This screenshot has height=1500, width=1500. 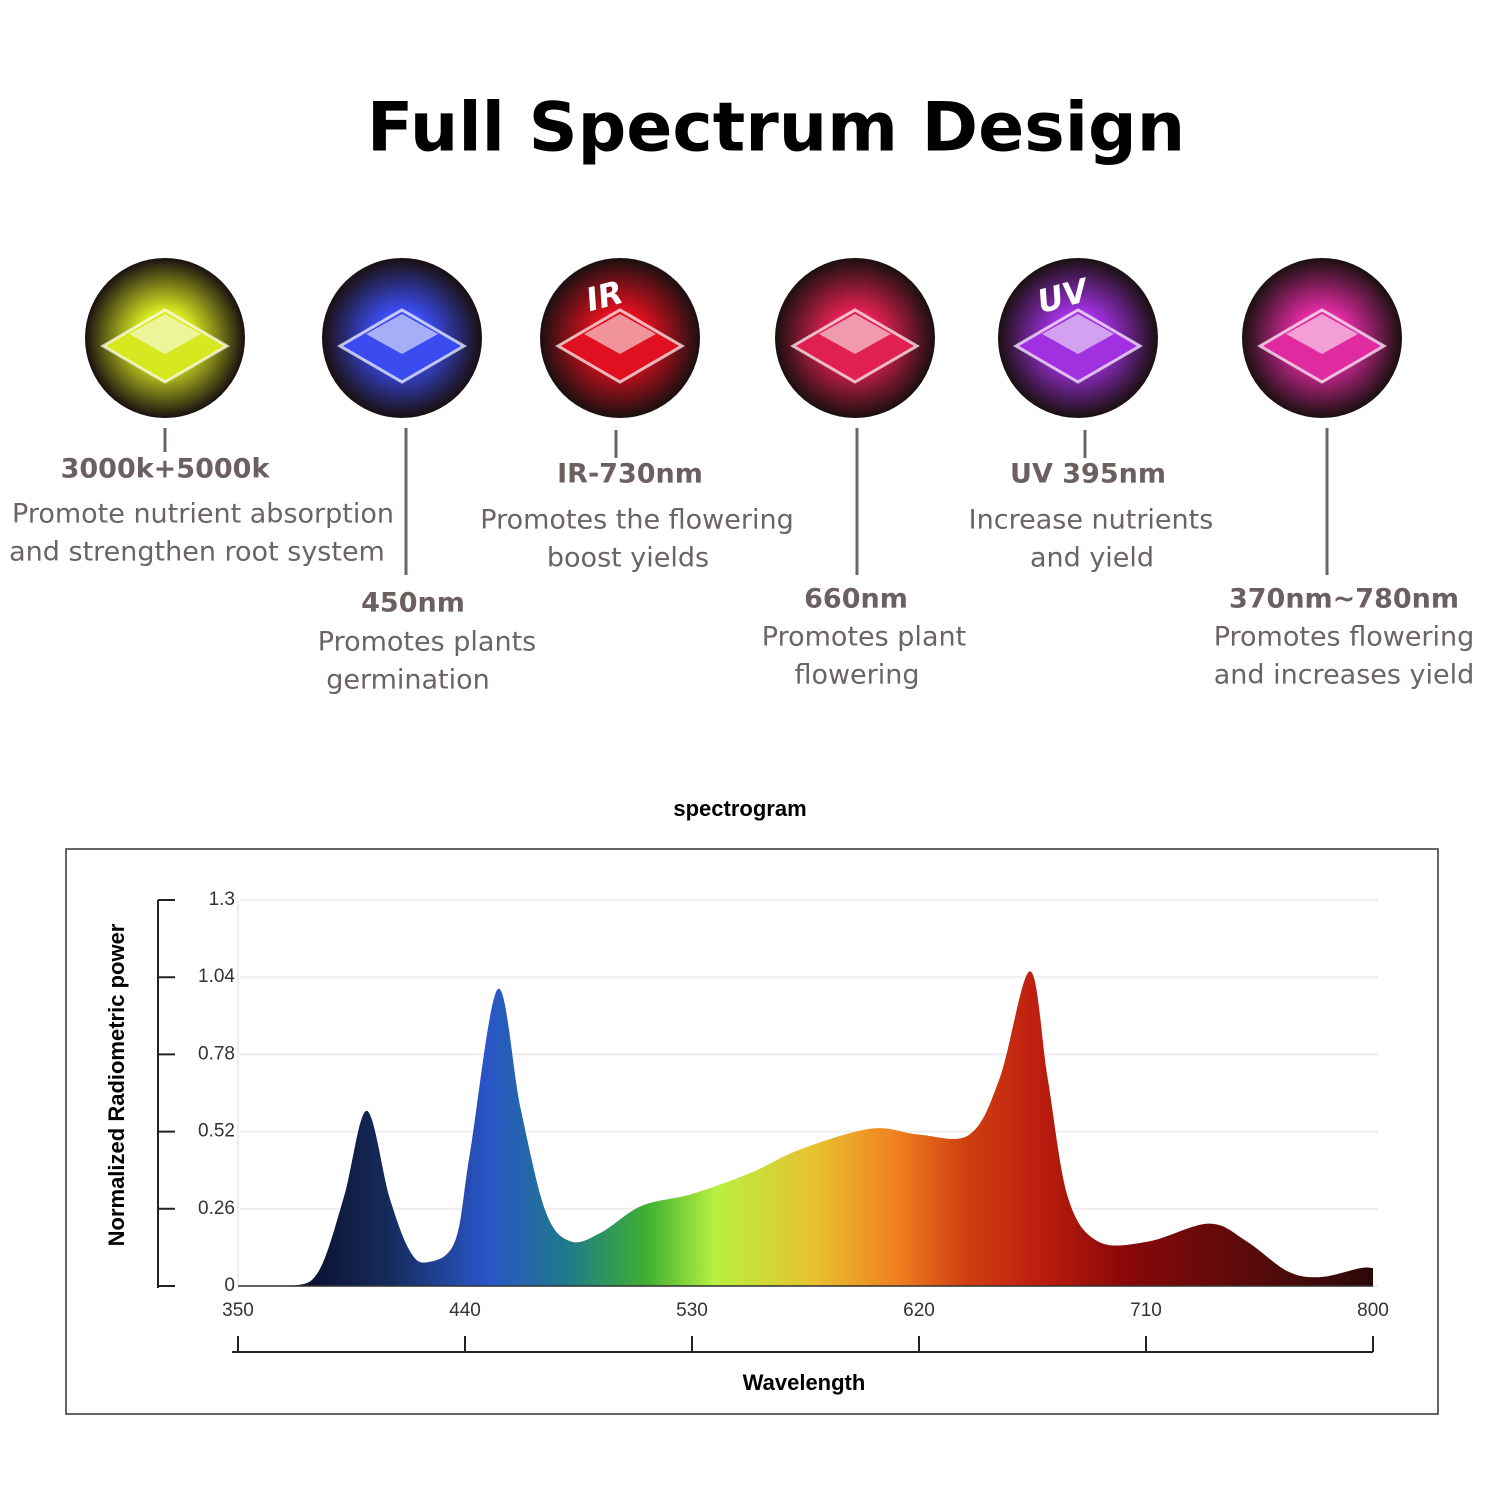 I want to click on item-label: IR-730nm, so click(x=630, y=474).